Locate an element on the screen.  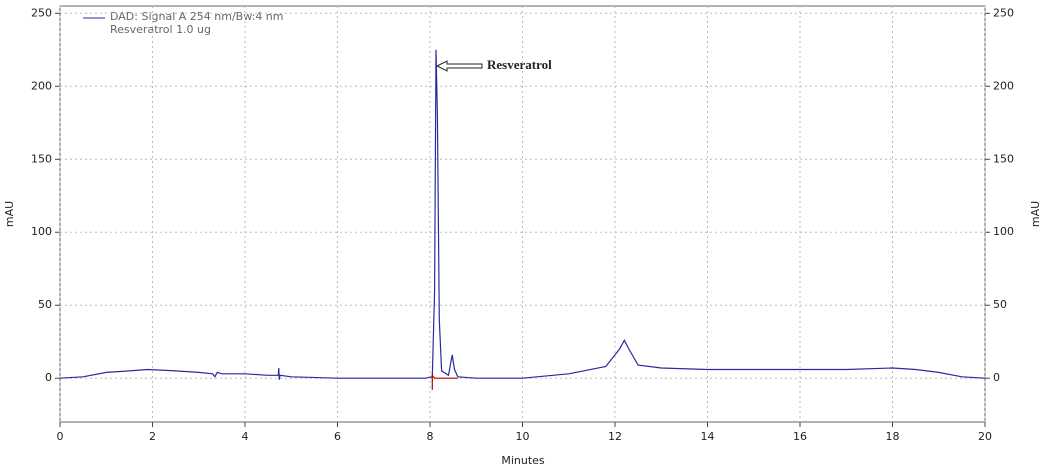
x-axis-label: Minutes is located at coordinates (523, 460).